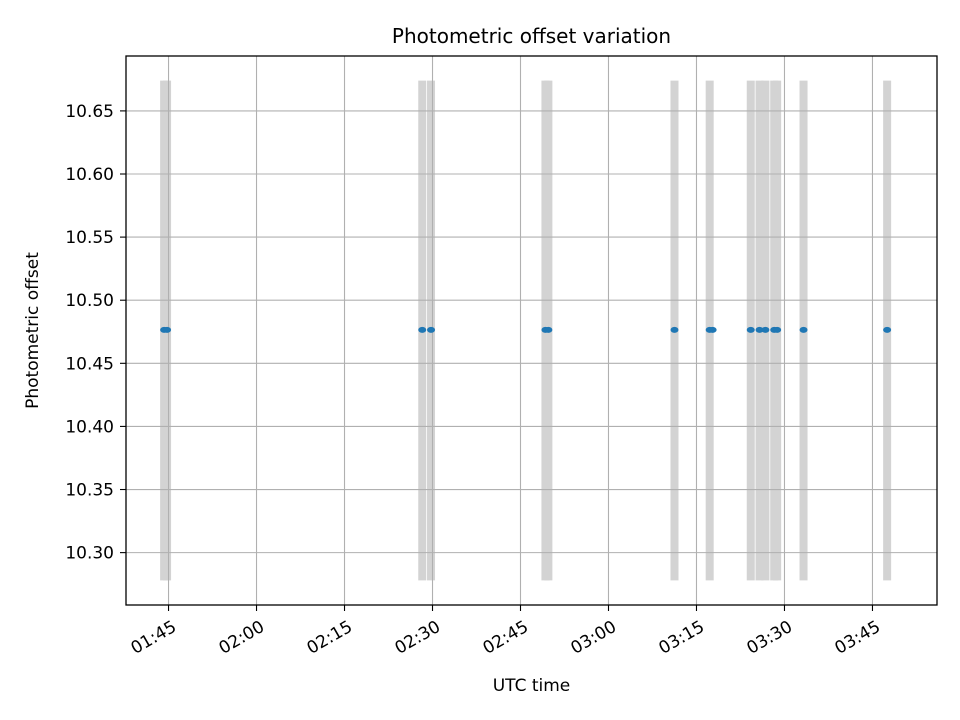  What do you see at coordinates (89, 364) in the screenshot?
I see `y-tick-label-3: 10.45` at bounding box center [89, 364].